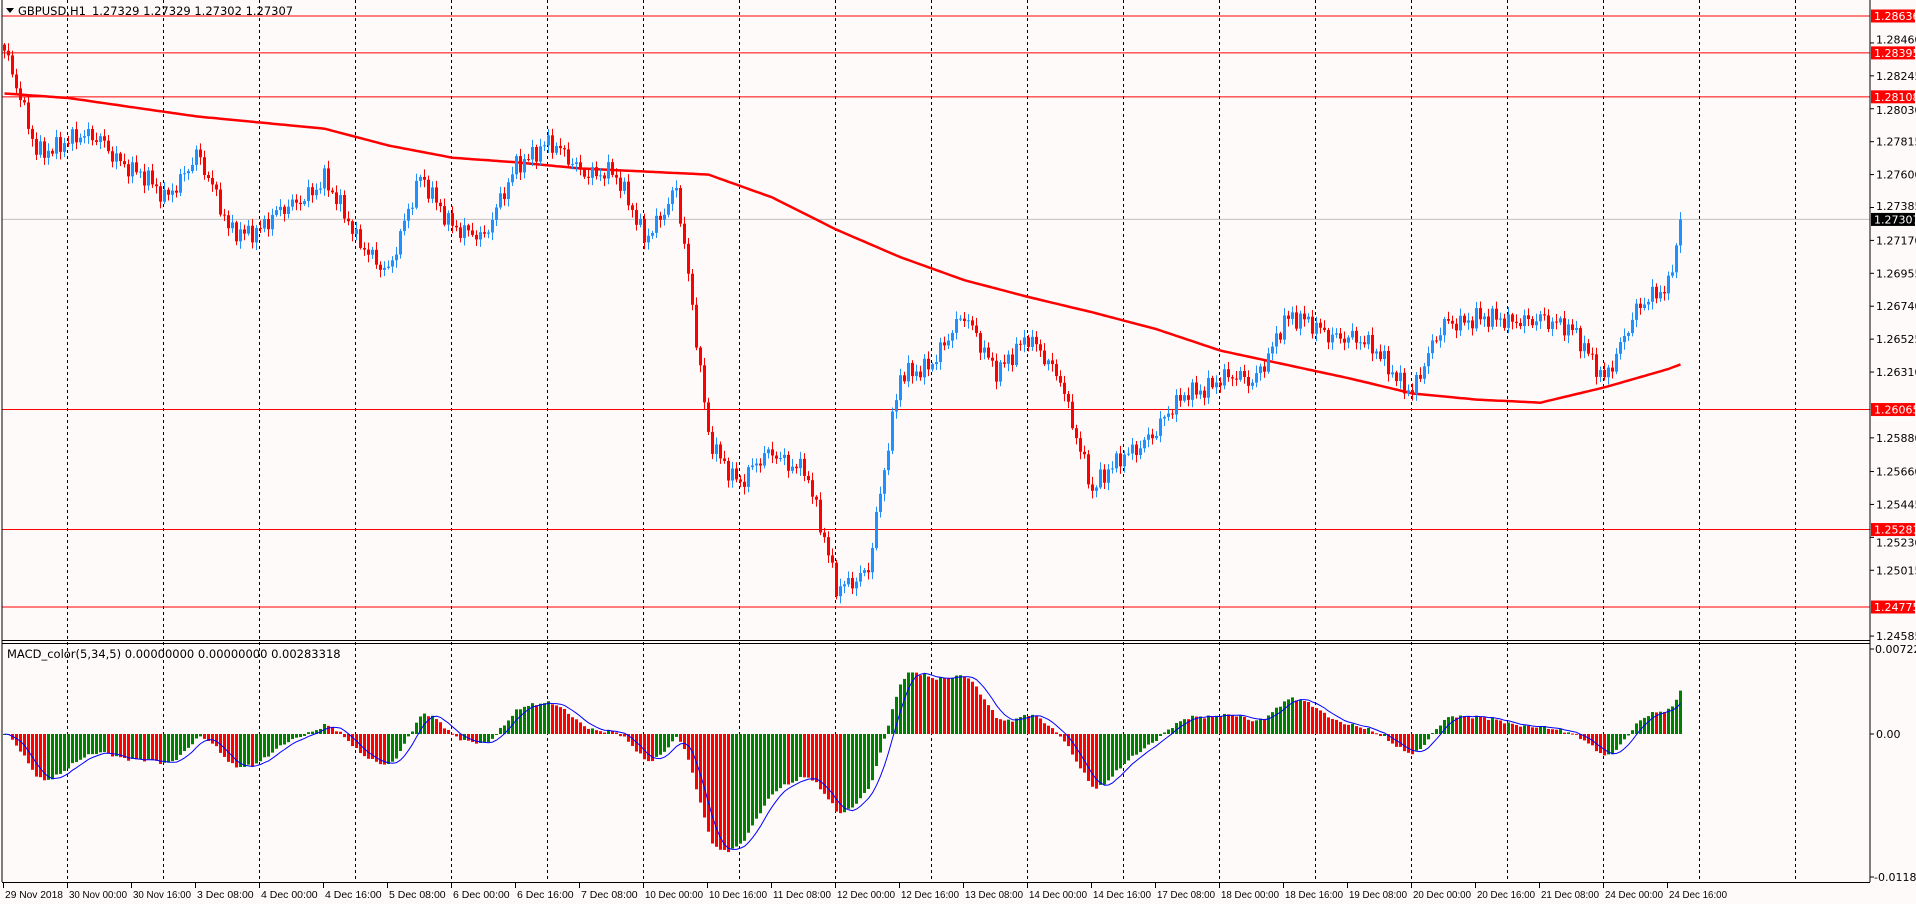  Describe the element at coordinates (225, 895) in the screenshot. I see `time-tick-label: 3 Dec 08:00` at that location.